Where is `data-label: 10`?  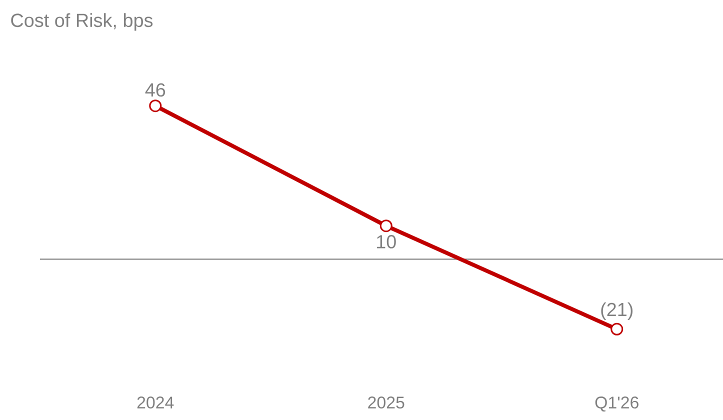 data-label: 10 is located at coordinates (386, 241).